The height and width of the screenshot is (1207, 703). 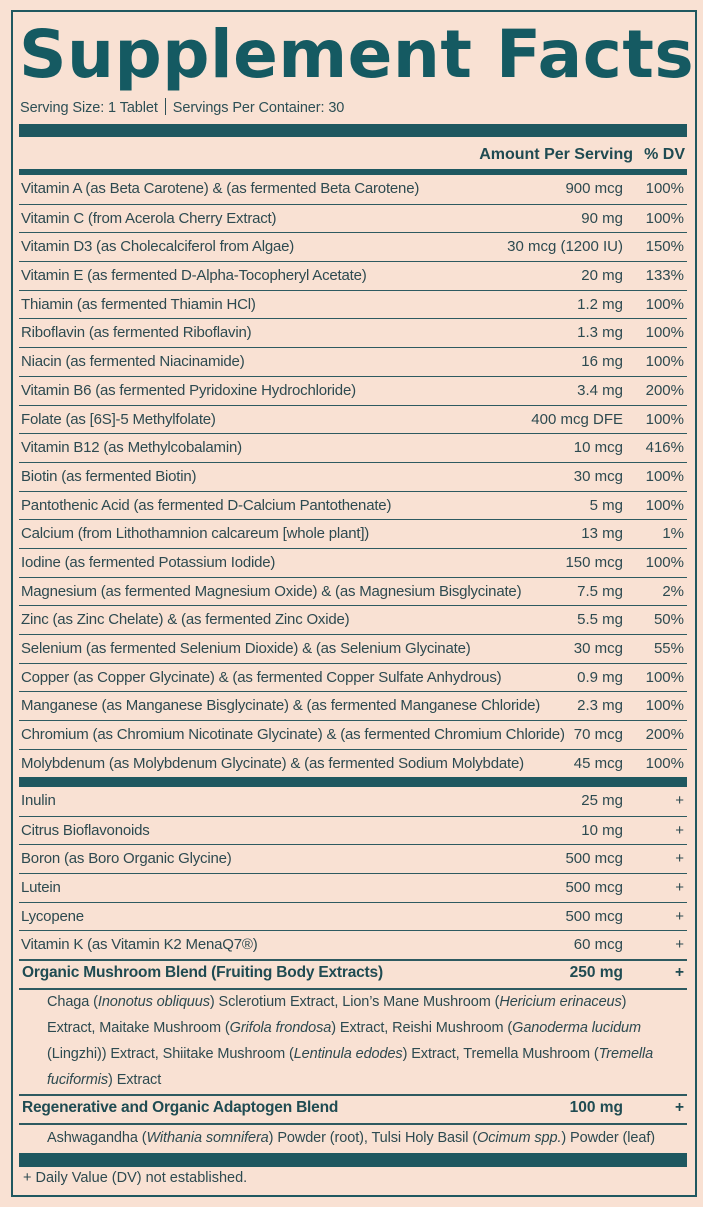 I want to click on nutrient-amount: 45 mcg, so click(x=598, y=763).